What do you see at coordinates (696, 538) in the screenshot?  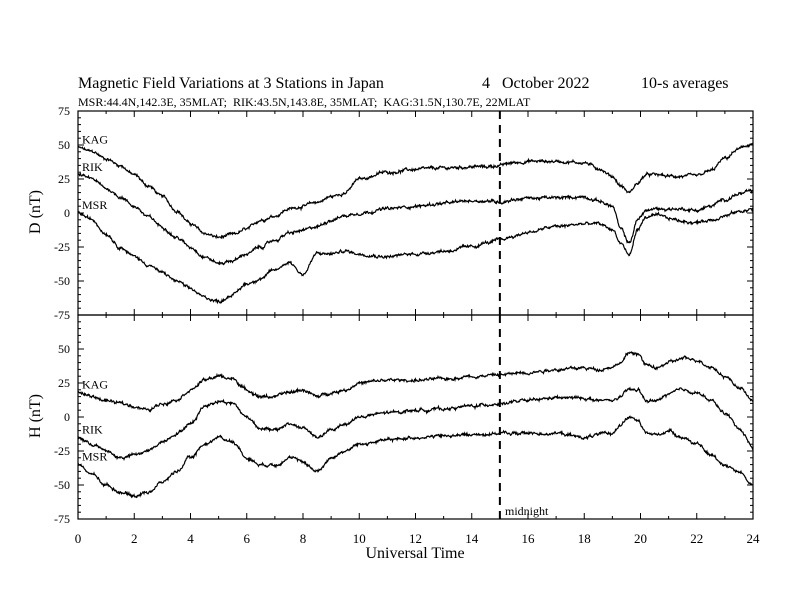 I see `x-tick-label: 22` at bounding box center [696, 538].